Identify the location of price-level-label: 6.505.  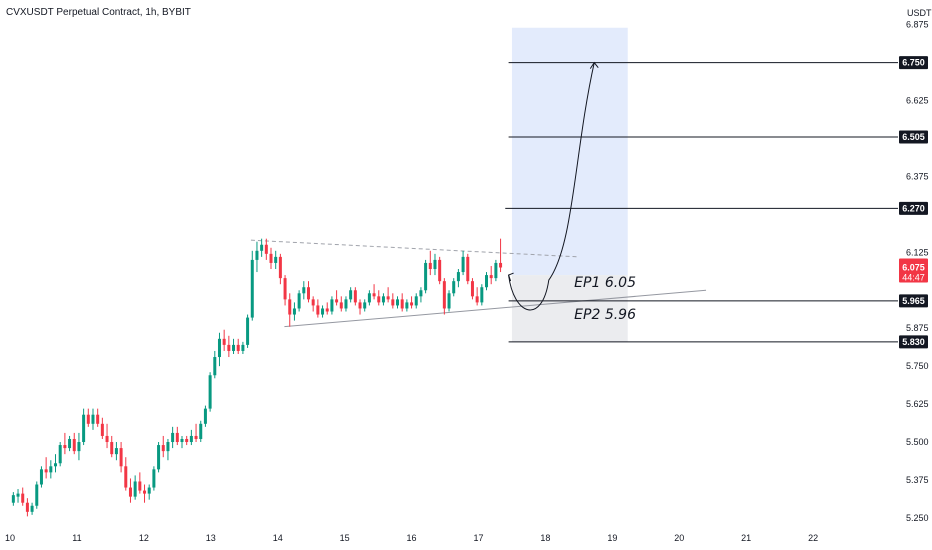
(913, 137).